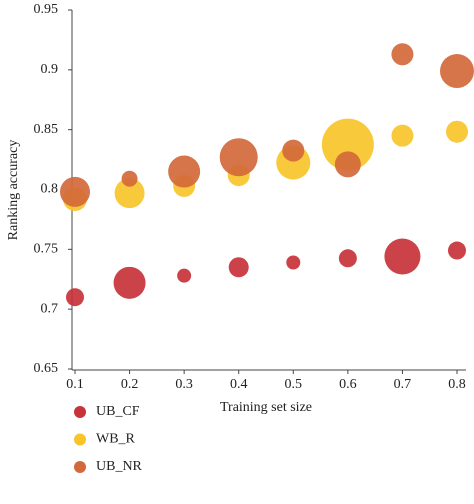  I want to click on x-tick-label: 0.8, so click(457, 384).